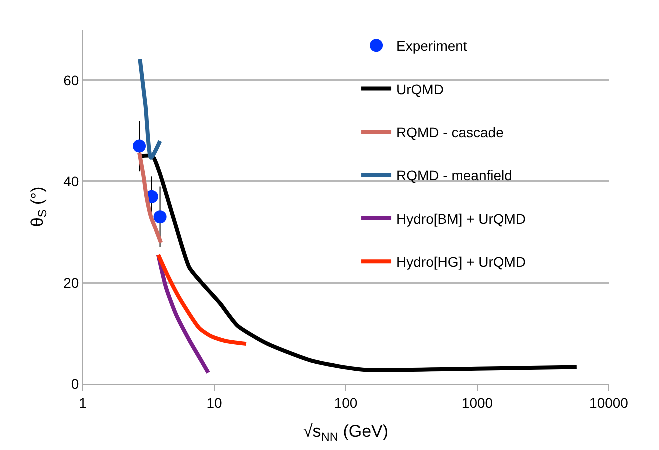  I want to click on x-tick-label: 10000, so click(609, 402).